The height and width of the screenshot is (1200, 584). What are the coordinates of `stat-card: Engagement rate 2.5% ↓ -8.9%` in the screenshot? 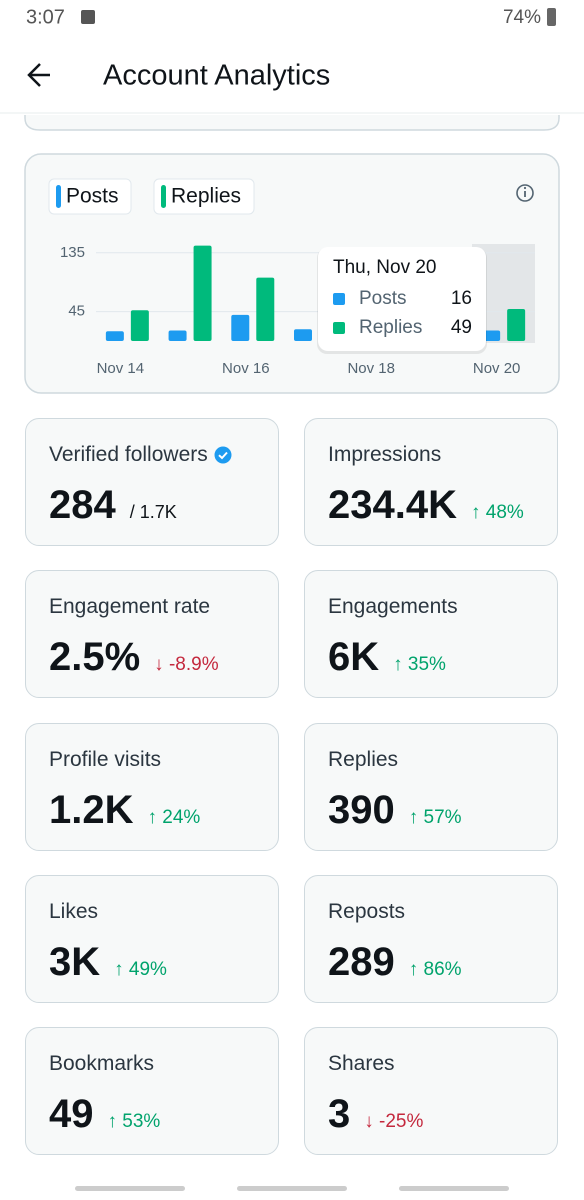 It's located at (152, 634).